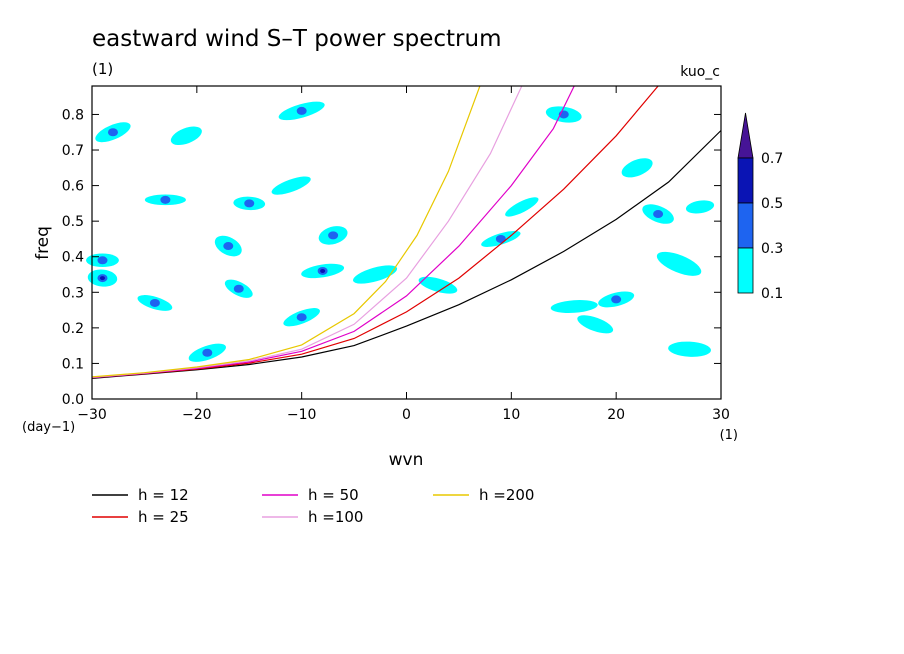 The image size is (904, 654). Describe the element at coordinates (745, 135) in the screenshot. I see `colorbar-extend-max` at that location.